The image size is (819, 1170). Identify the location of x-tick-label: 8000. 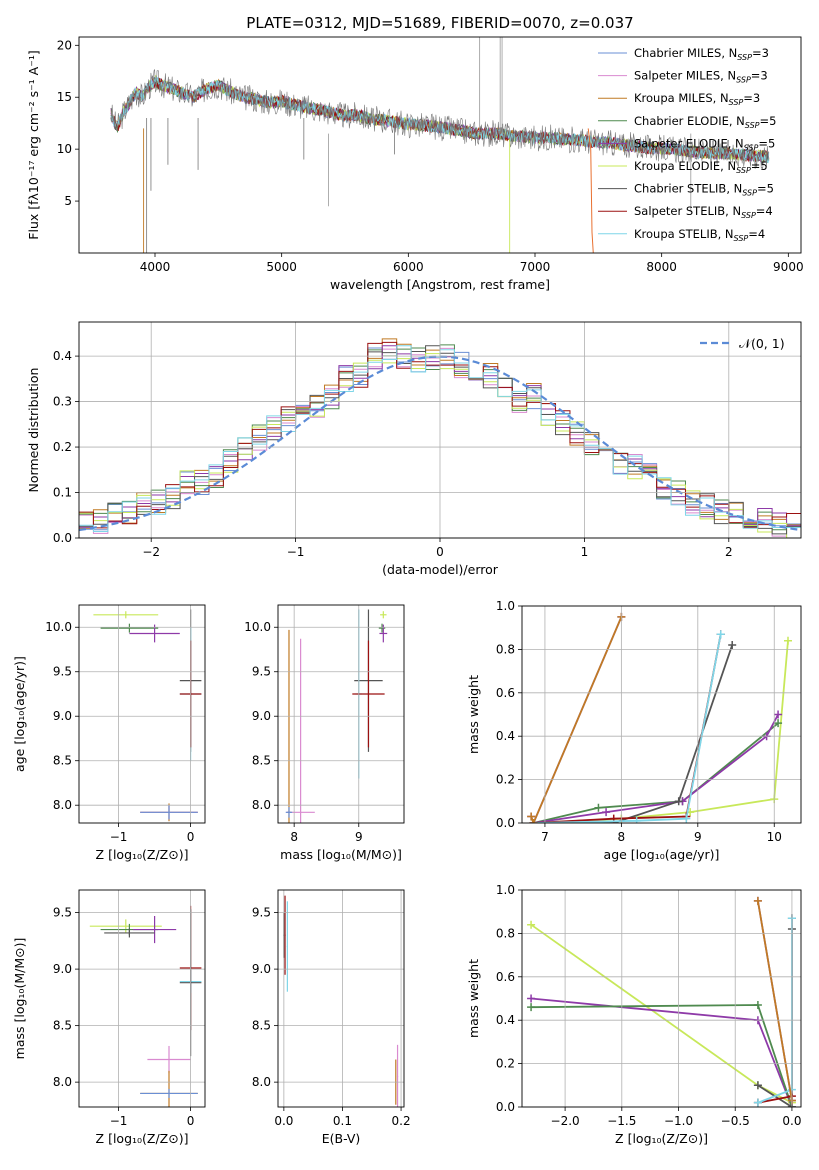
(661, 267).